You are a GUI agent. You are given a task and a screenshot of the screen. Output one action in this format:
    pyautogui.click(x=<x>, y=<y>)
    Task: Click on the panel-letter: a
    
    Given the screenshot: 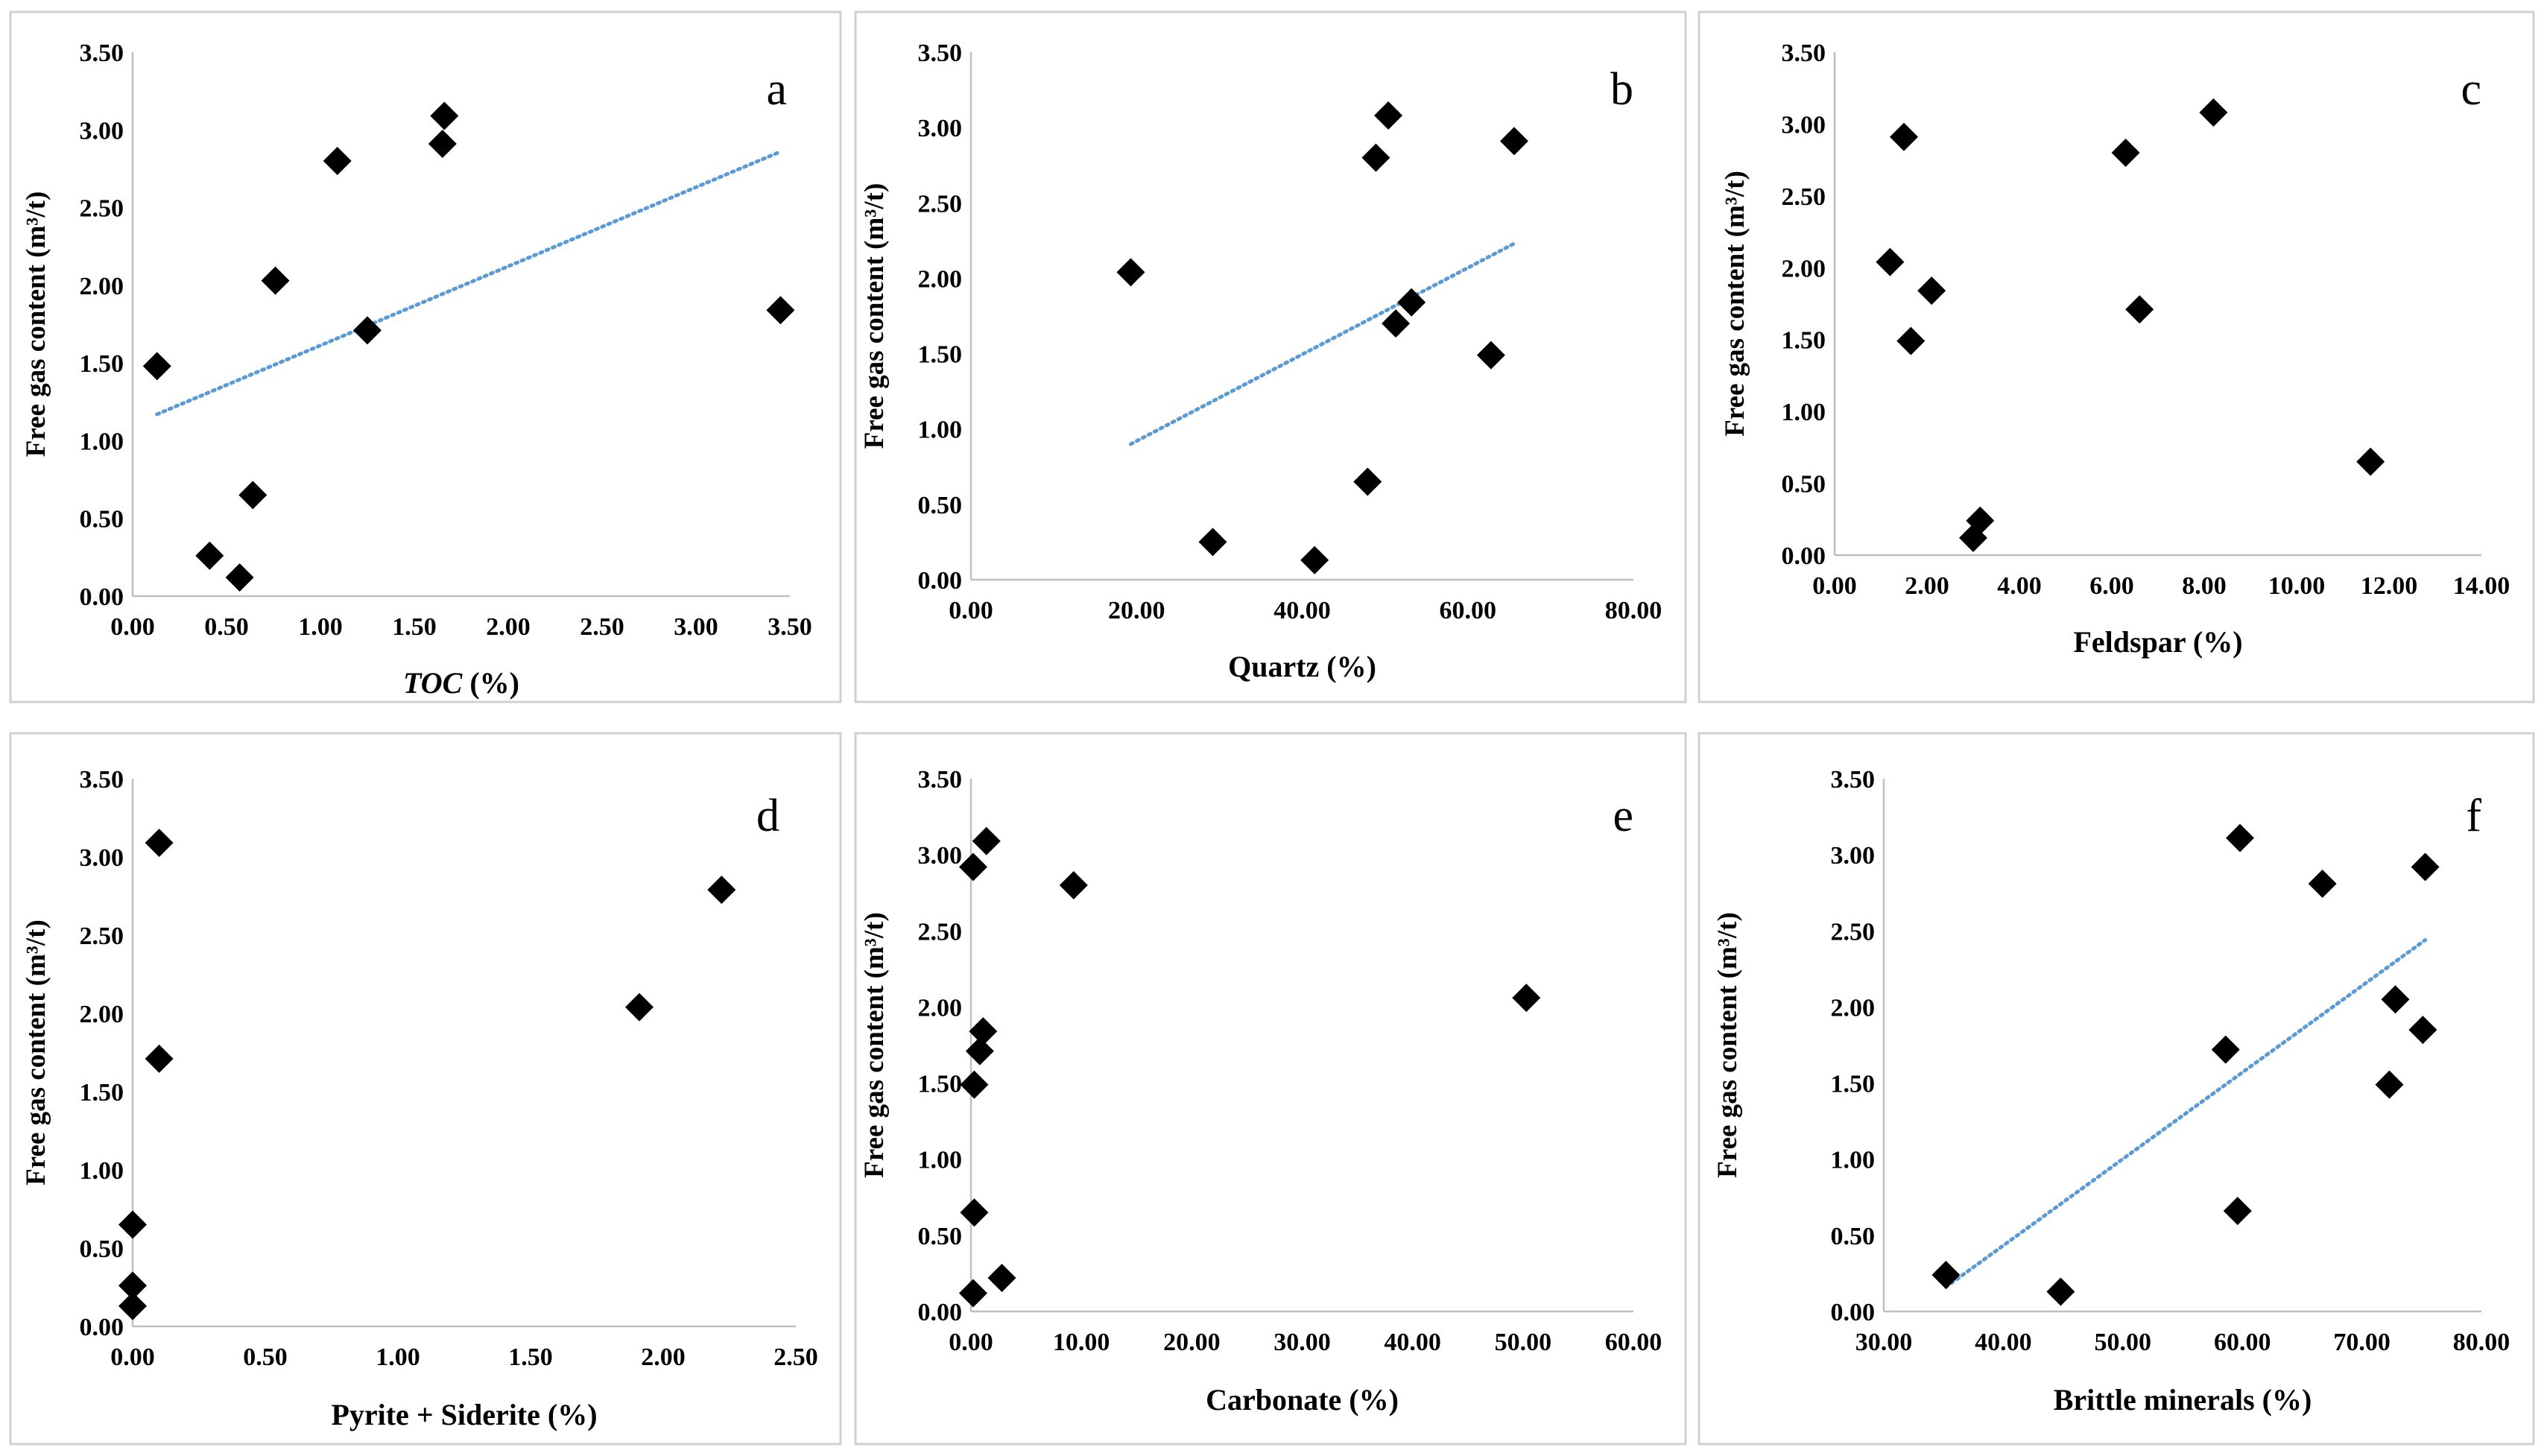 What is the action you would take?
    pyautogui.click(x=776, y=89)
    